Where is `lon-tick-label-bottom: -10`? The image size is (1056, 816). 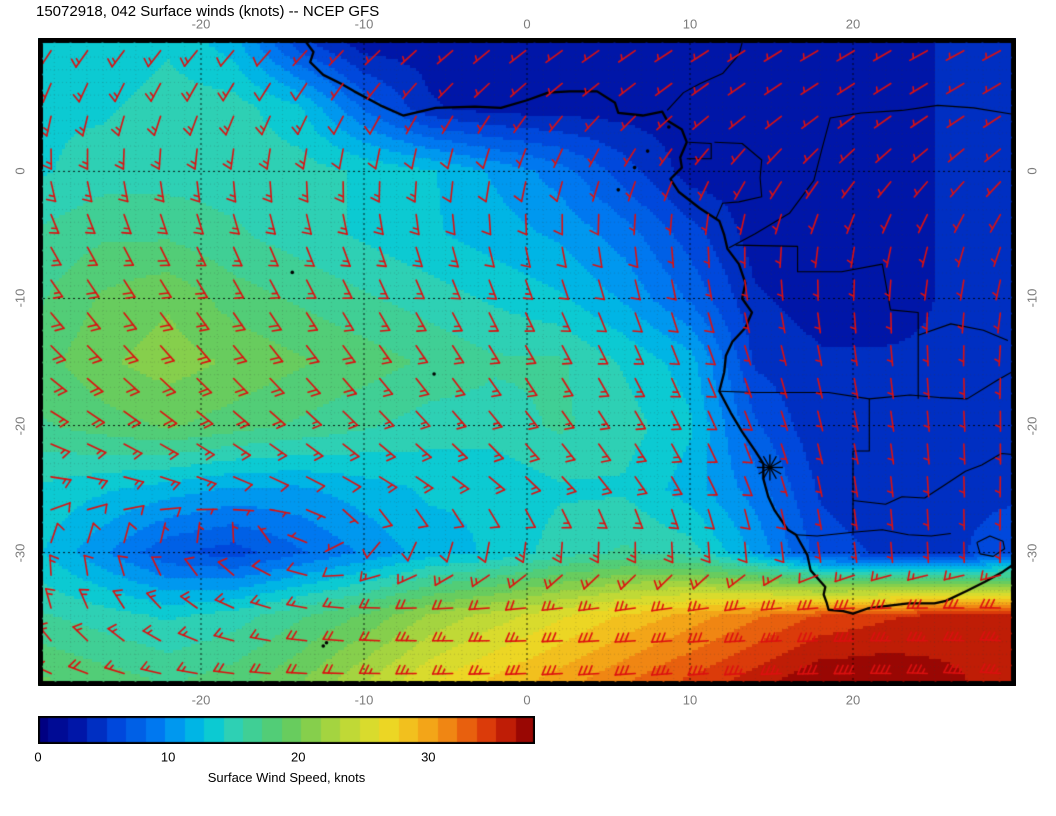 lon-tick-label-bottom: -10 is located at coordinates (364, 700).